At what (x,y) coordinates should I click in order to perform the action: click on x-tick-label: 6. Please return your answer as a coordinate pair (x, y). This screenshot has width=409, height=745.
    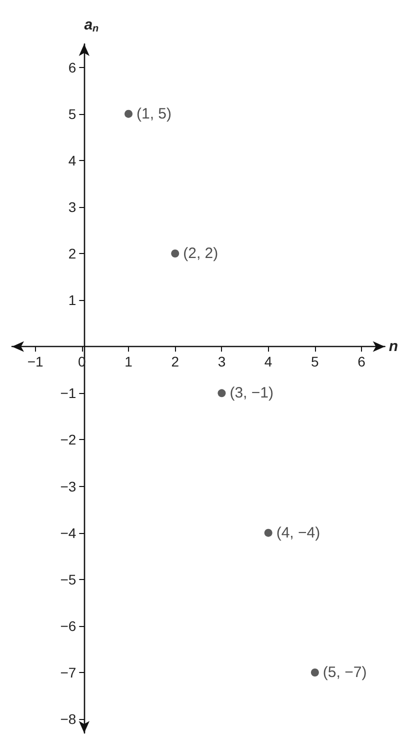
    Looking at the image, I should click on (362, 362).